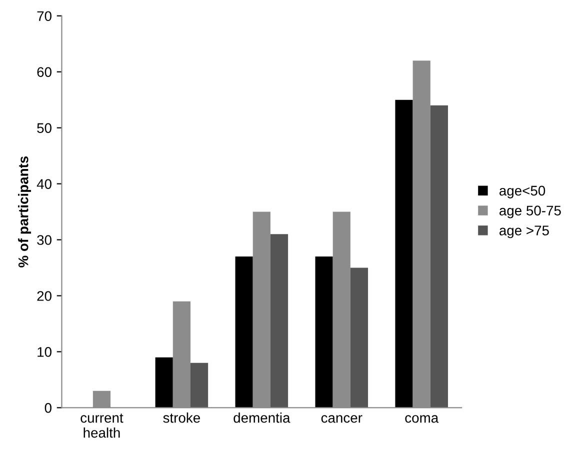 This screenshot has height=453, width=588. I want to click on y-tick-label: 0, so click(48, 408).